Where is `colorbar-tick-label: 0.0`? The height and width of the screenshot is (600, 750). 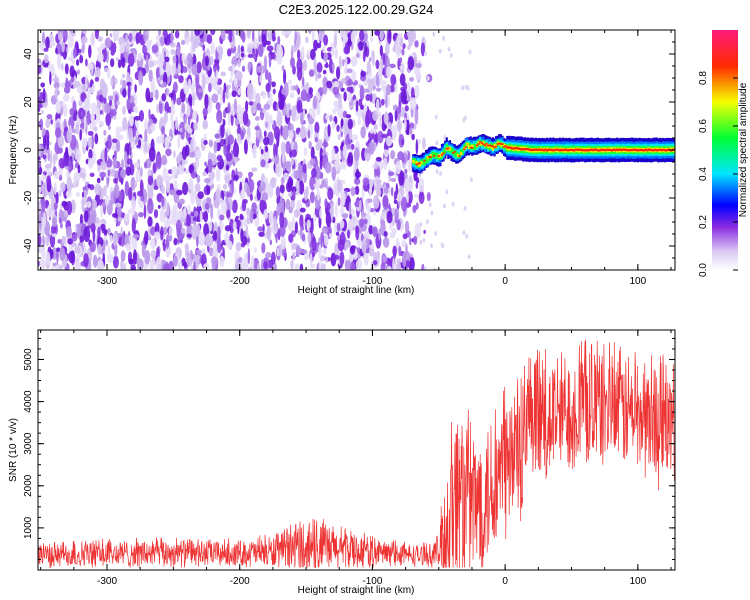 colorbar-tick-label: 0.0 is located at coordinates (703, 270).